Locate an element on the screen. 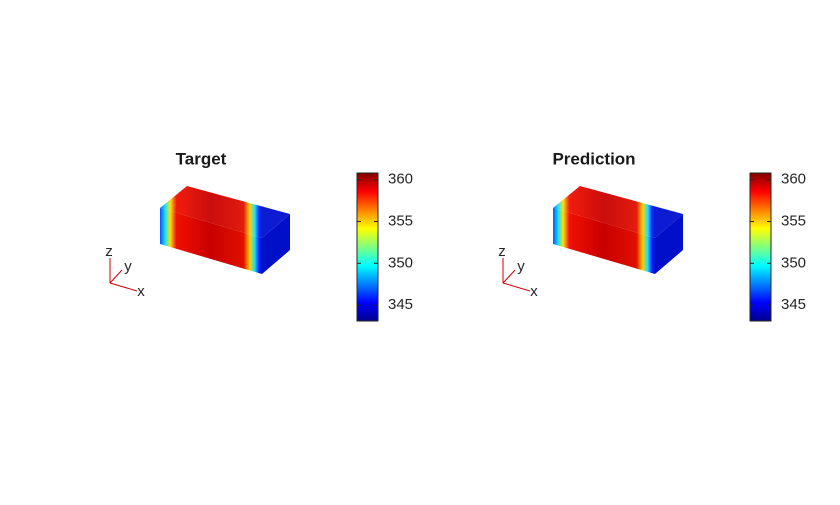 This screenshot has height=505, width=840. chart-title: Prediction is located at coordinates (593, 158).